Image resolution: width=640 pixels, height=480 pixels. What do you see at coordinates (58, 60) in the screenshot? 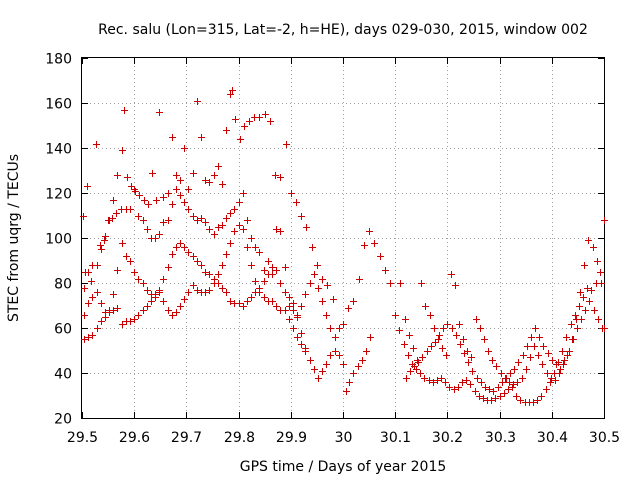
I see `y-tick-label: 180` at bounding box center [58, 60].